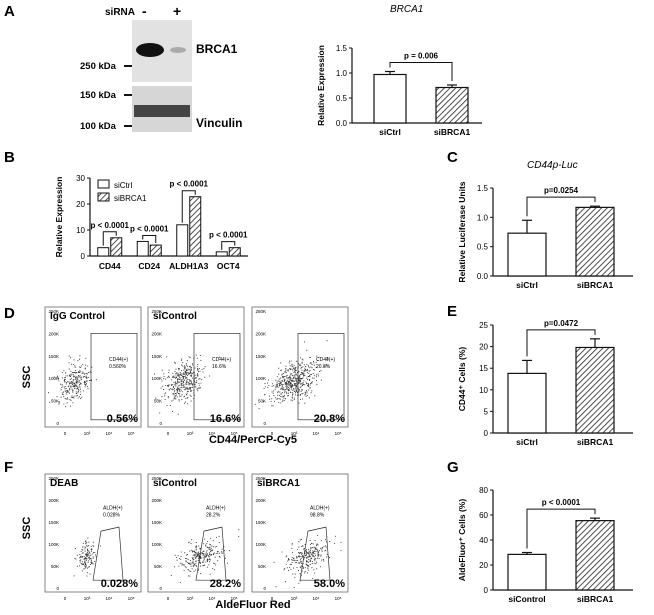 Image resolution: width=654 pixels, height=615 pixels. What do you see at coordinates (253, 440) in the screenshot?
I see `flow-d-xlabel: CD44/PerCP-Cy5` at bounding box center [253, 440].